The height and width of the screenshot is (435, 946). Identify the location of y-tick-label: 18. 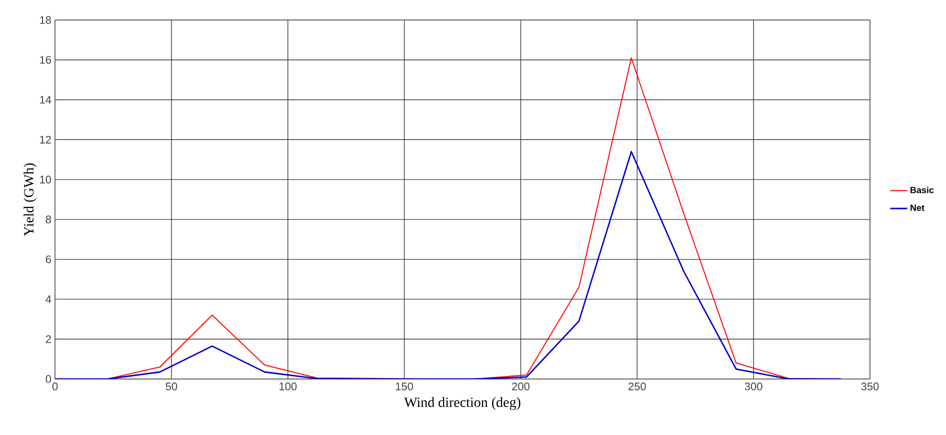
(45, 20).